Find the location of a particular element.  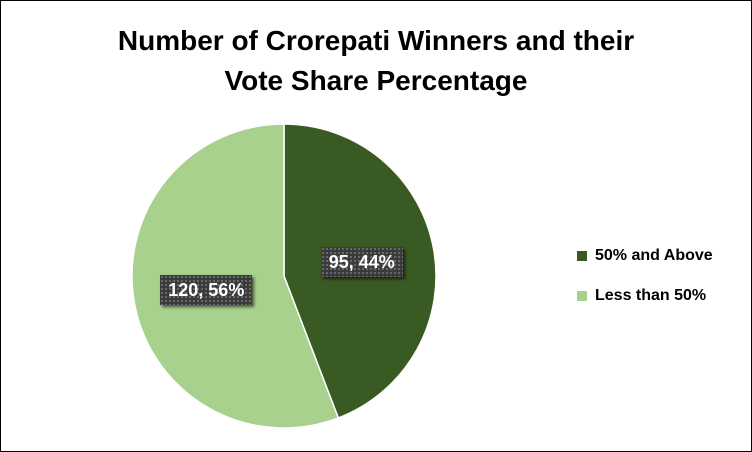

legend-label-less-than-50: Less than 50% is located at coordinates (651, 295).